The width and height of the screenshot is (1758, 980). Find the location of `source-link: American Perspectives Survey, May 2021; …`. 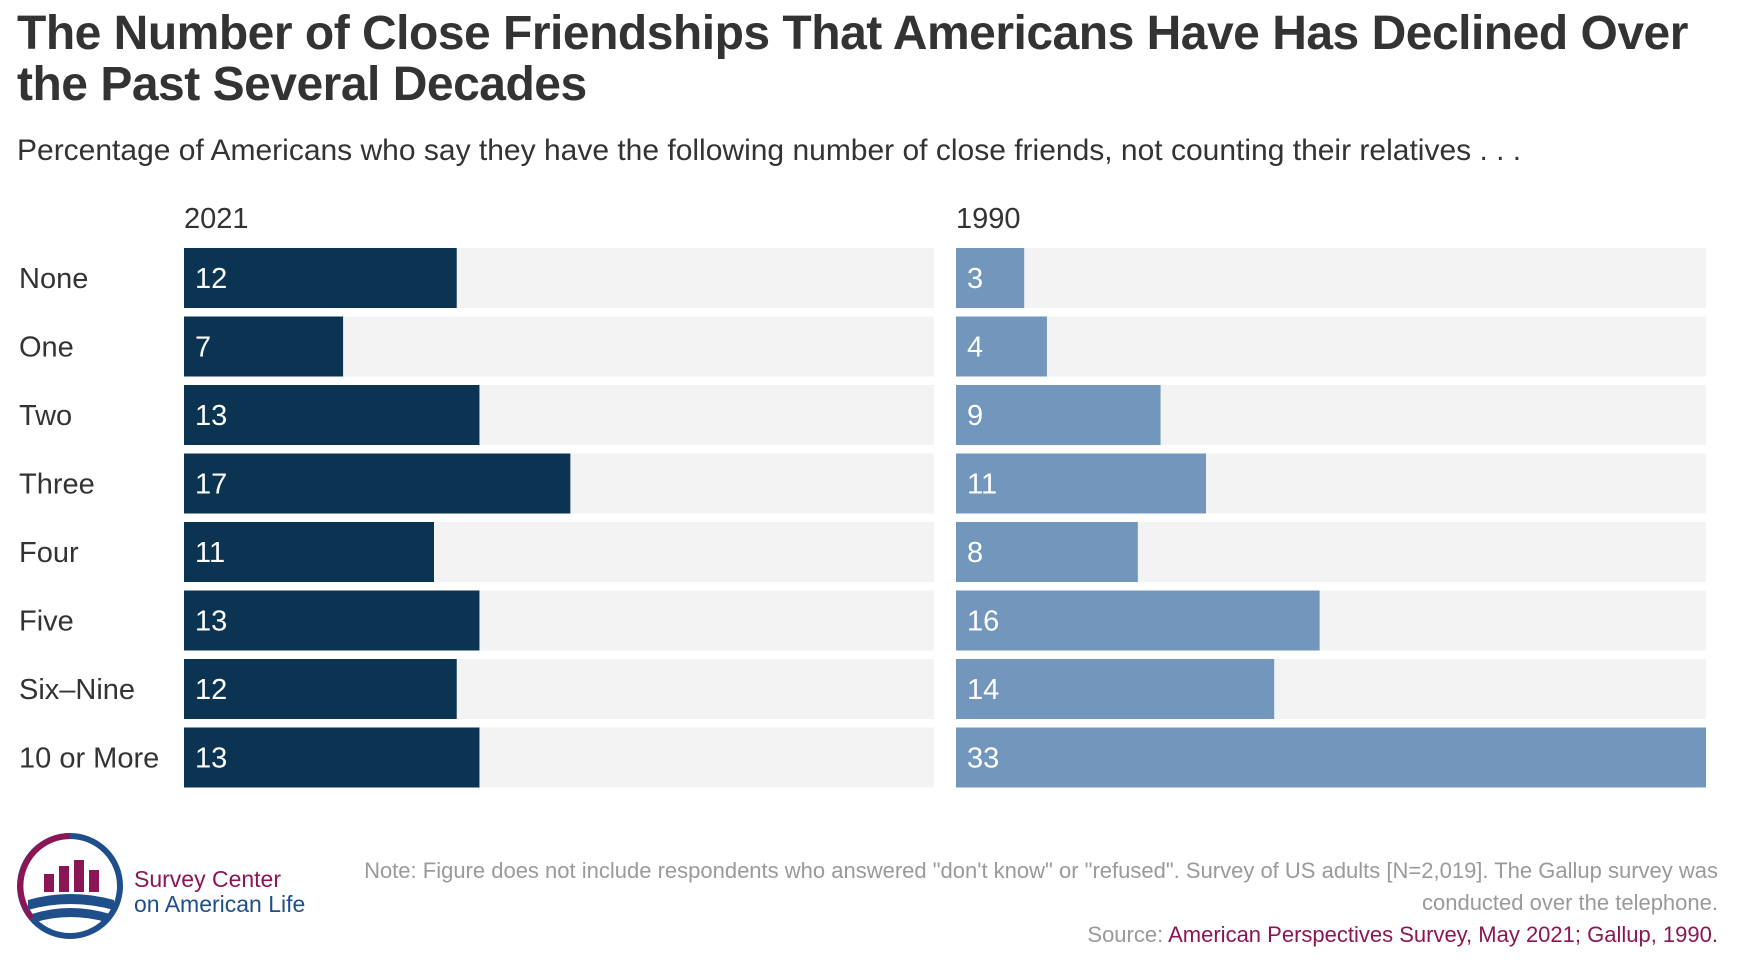

source-link: American Perspectives Survey, May 2021; … is located at coordinates (1443, 934).